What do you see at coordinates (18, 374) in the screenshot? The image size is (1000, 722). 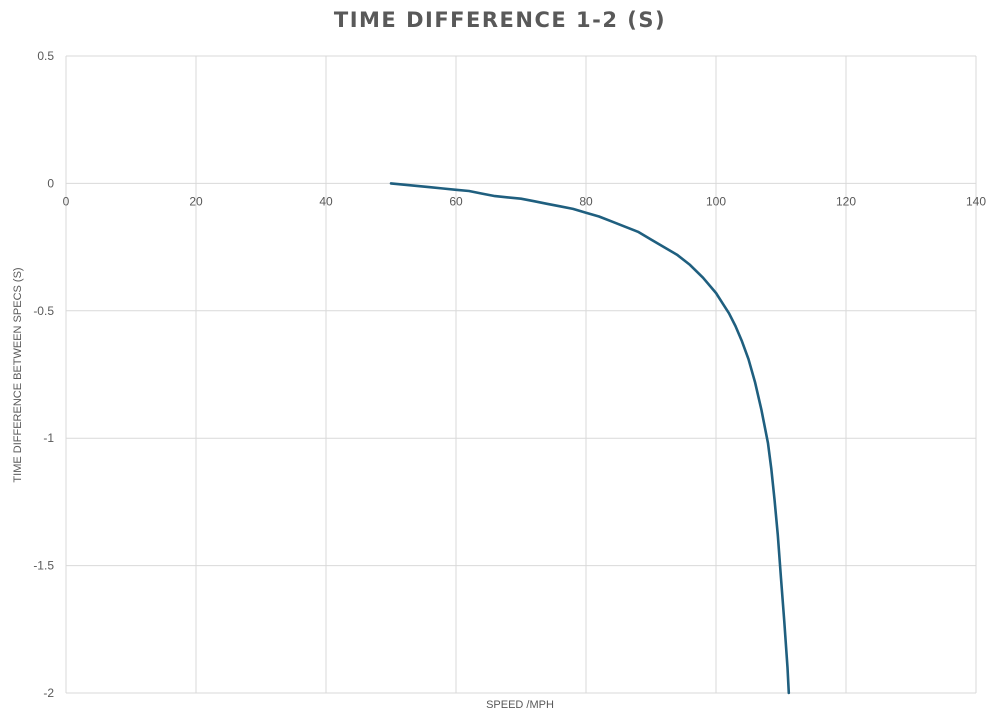 I see `y-axis-title: TIME DIFFERENCE BETWEEN SPECS (S)` at bounding box center [18, 374].